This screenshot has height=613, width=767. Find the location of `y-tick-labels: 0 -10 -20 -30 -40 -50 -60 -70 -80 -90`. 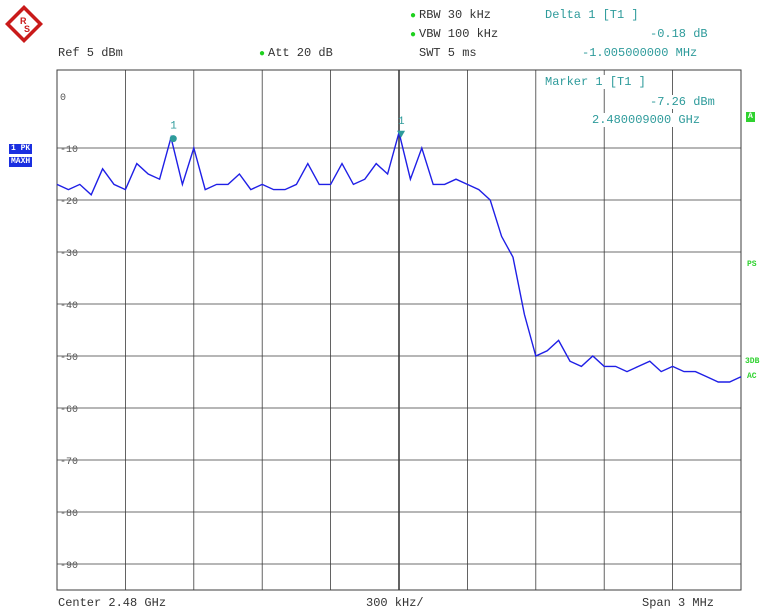

y-tick-labels: 0 -10 -20 -30 -40 -50 -60 -70 -80 -90 is located at coordinates (69, 332).